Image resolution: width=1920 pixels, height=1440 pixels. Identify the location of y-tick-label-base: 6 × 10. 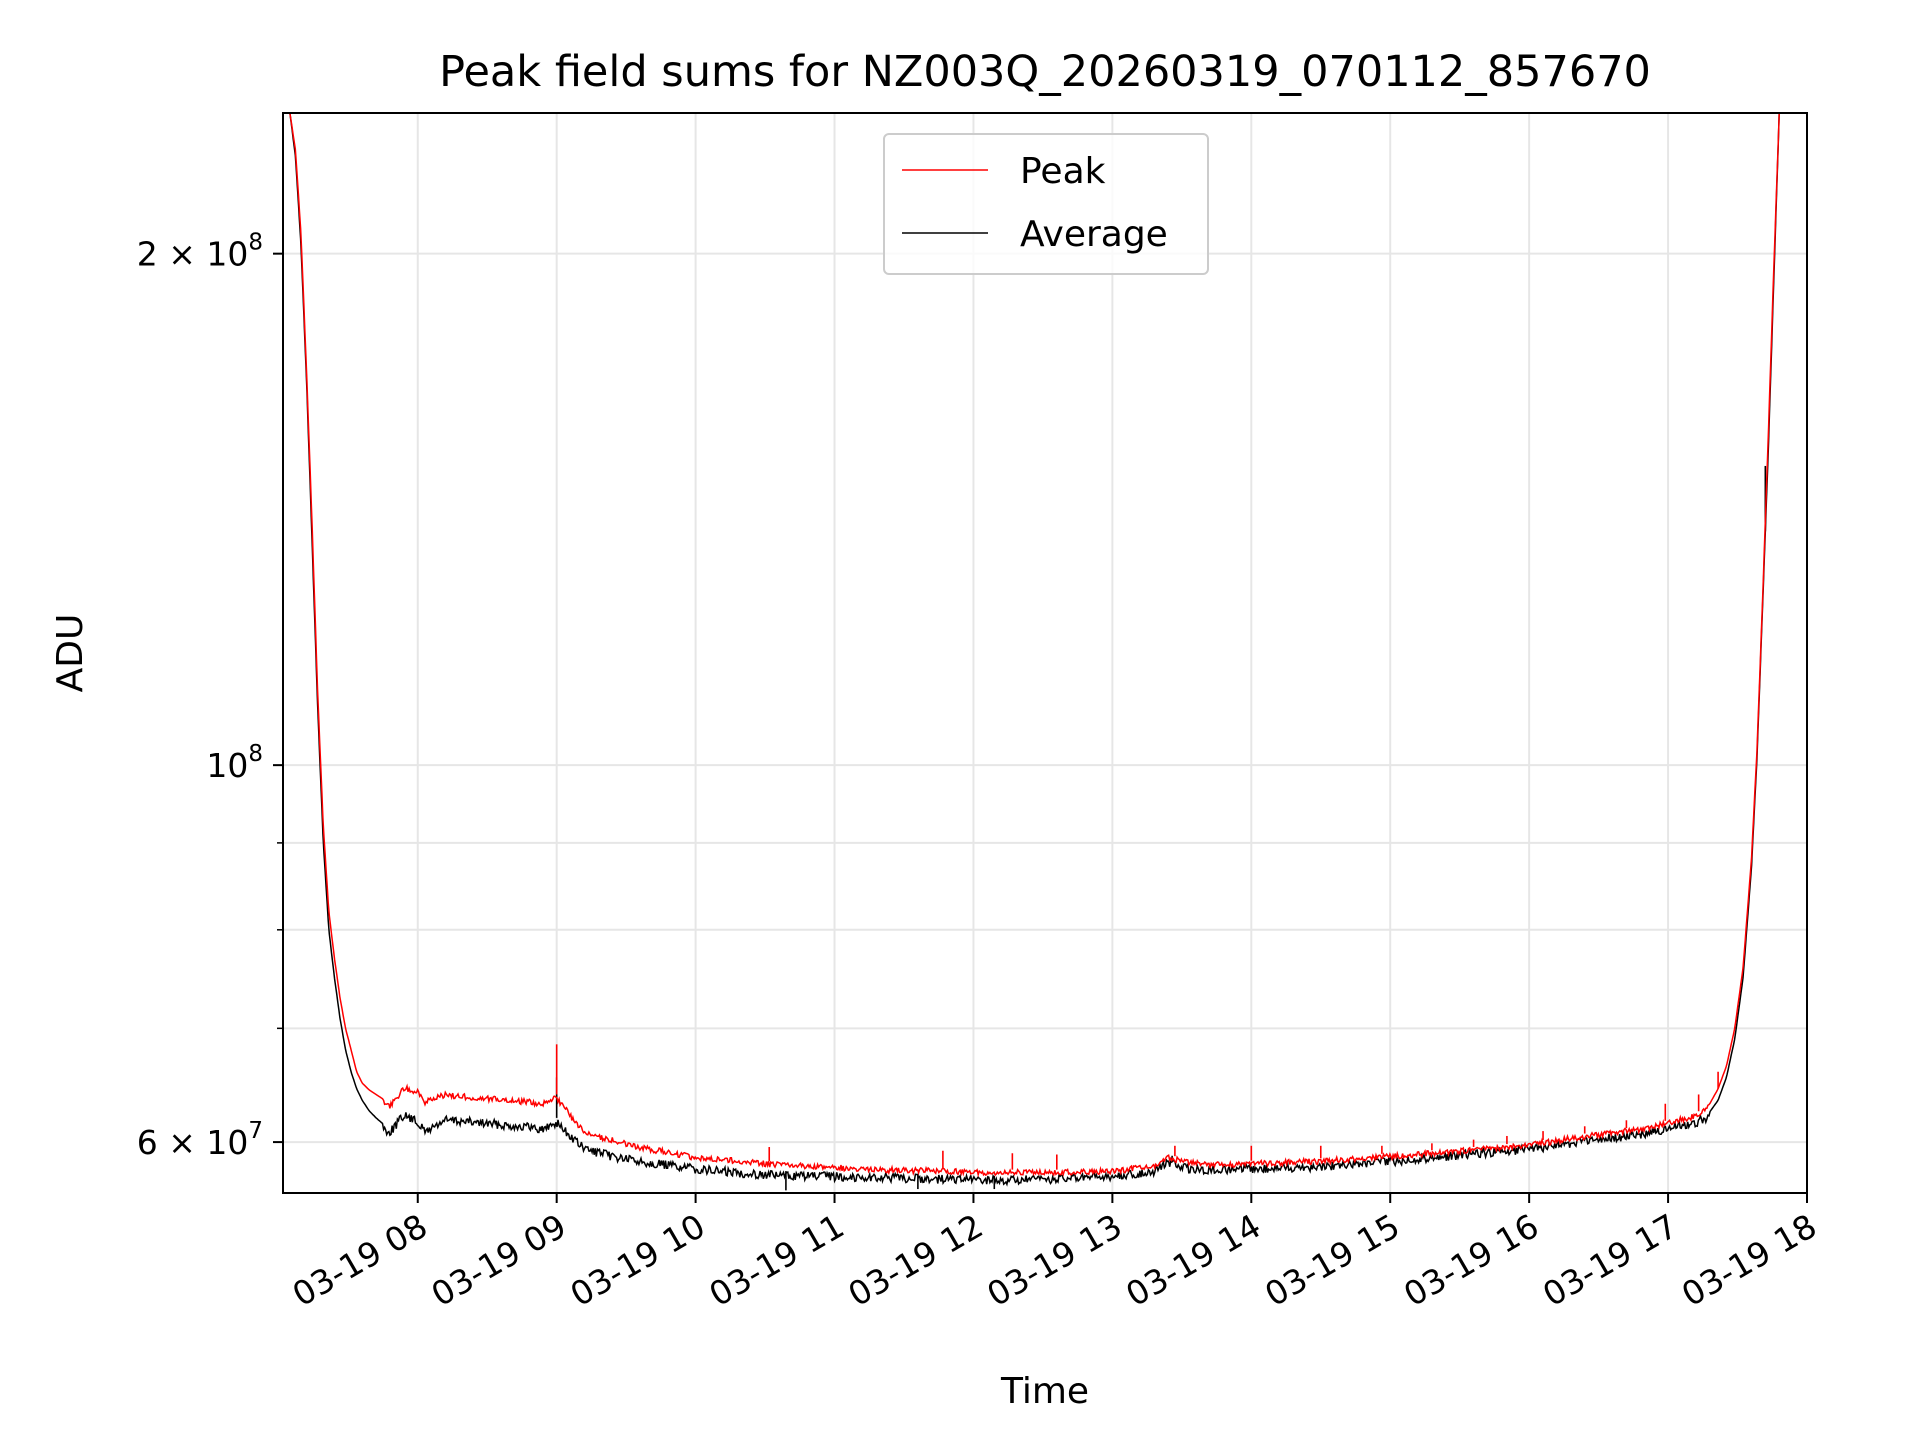
(193, 1142).